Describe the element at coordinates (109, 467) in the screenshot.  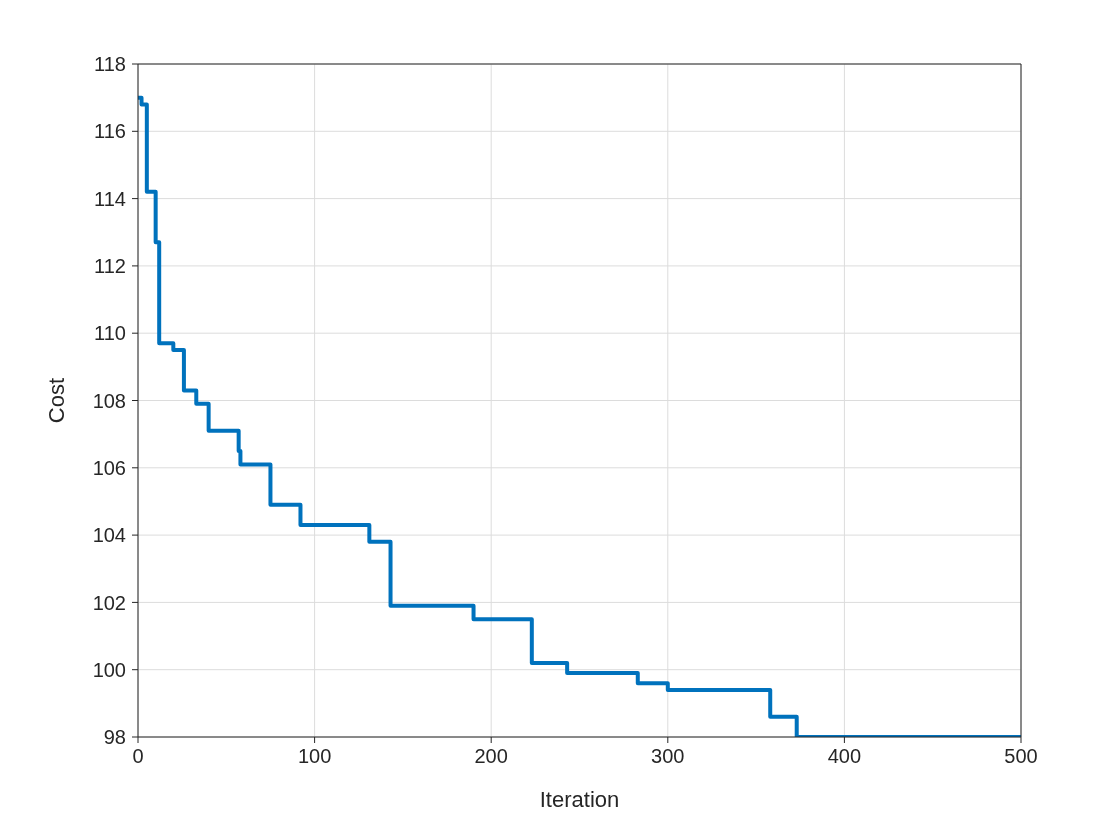
I see `y-tick-label: 106` at that location.